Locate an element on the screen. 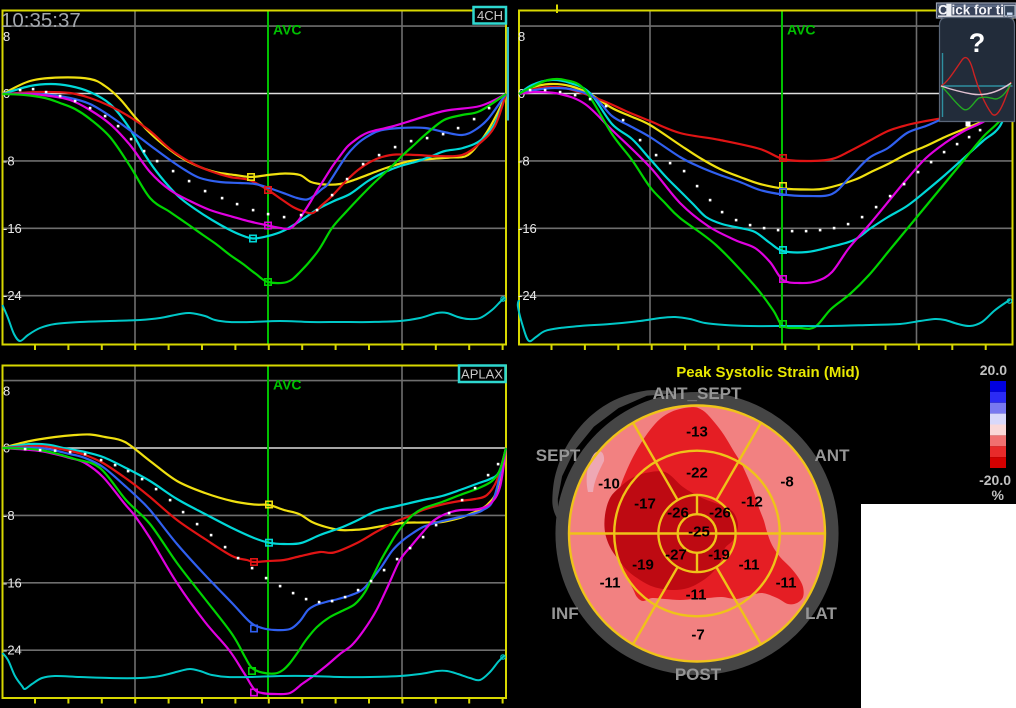  svg-text: LAT is located at coordinates (821, 613).